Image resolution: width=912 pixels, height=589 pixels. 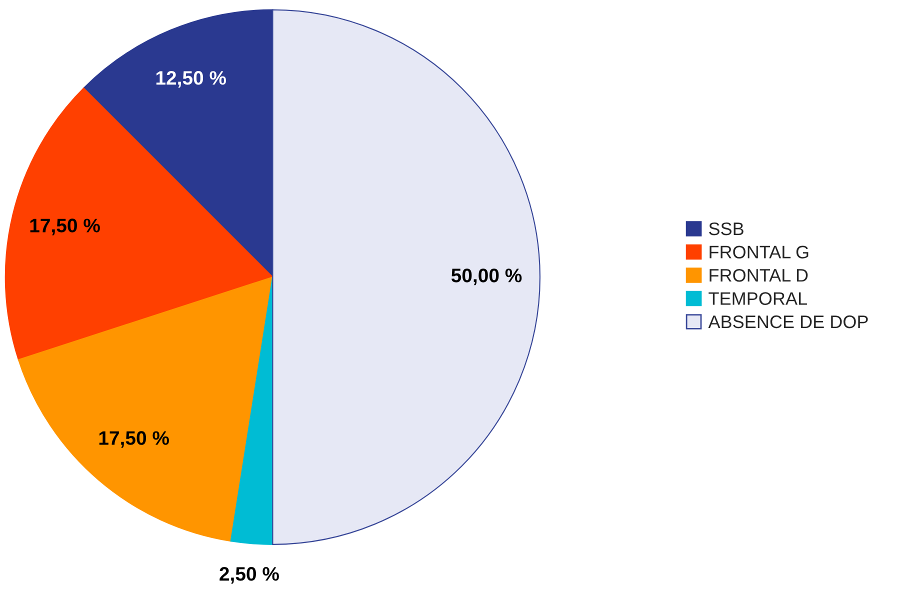 What do you see at coordinates (757, 298) in the screenshot?
I see `legend-label: TEMPORAL` at bounding box center [757, 298].